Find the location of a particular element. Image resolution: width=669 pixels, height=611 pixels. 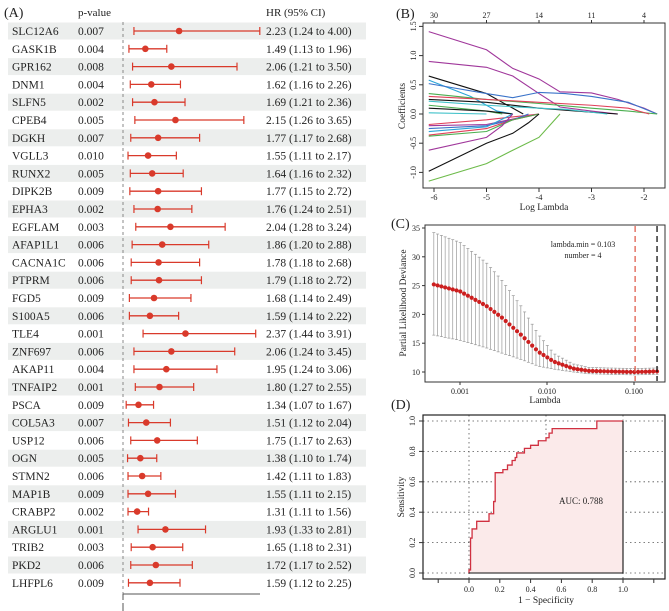

panel-label: (D) is located at coordinates (401, 405).